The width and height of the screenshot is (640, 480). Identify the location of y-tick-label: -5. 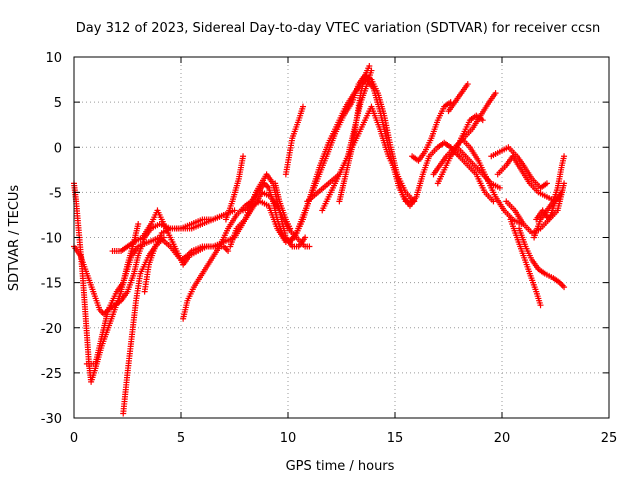
(55, 193).